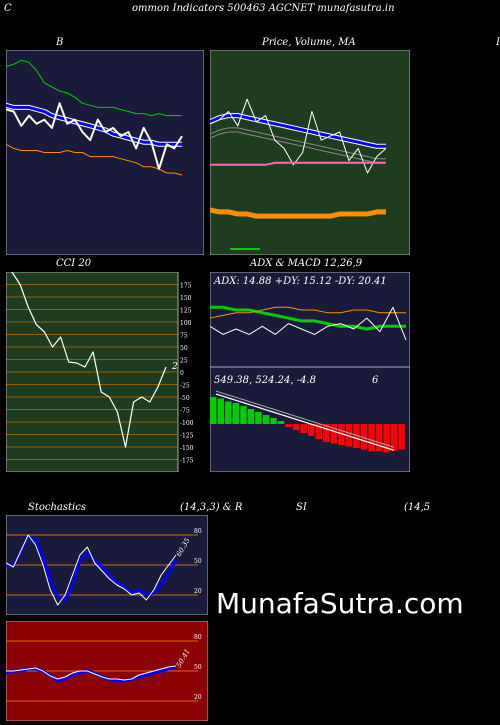 The height and width of the screenshot is (725, 500). I want to click on stoch-d-line, so click(91, 570).